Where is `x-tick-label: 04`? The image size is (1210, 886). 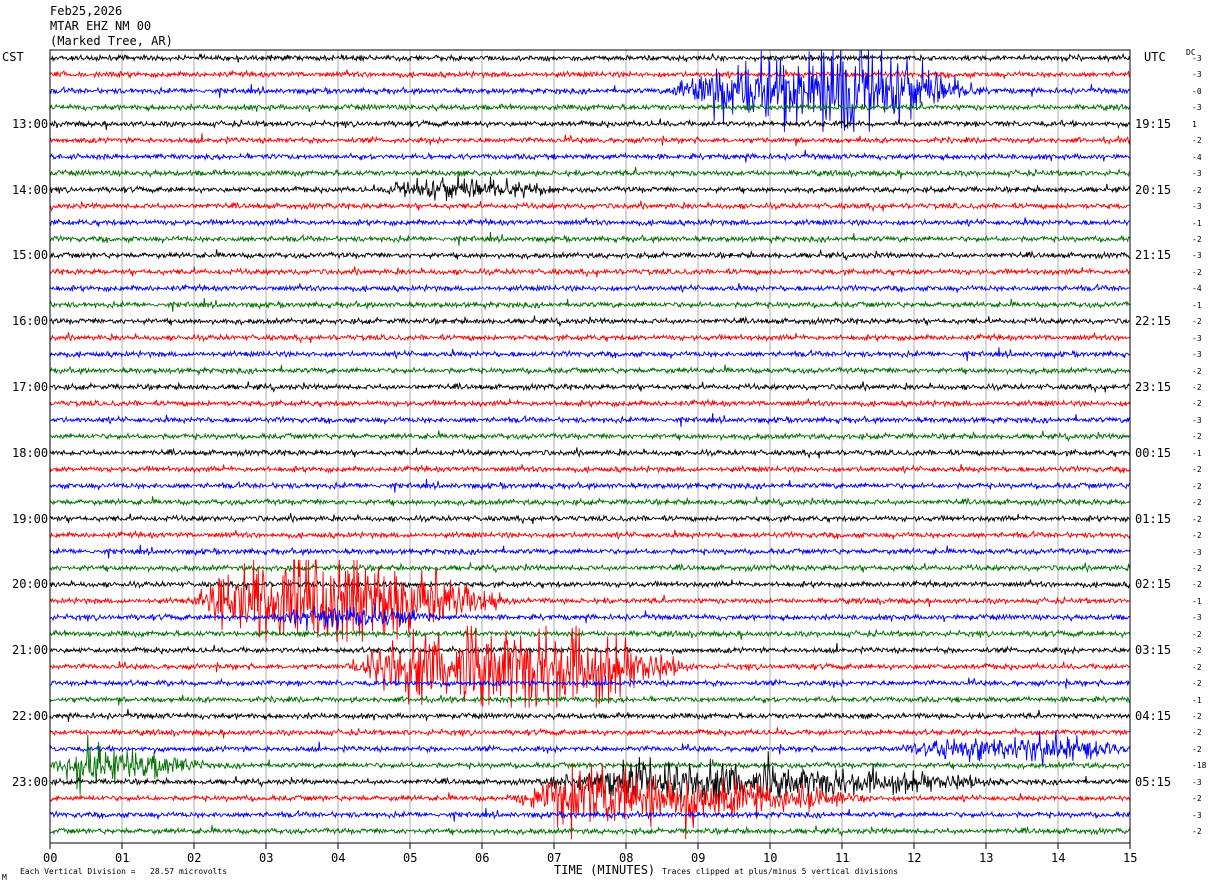 x-tick-label: 04 is located at coordinates (338, 858).